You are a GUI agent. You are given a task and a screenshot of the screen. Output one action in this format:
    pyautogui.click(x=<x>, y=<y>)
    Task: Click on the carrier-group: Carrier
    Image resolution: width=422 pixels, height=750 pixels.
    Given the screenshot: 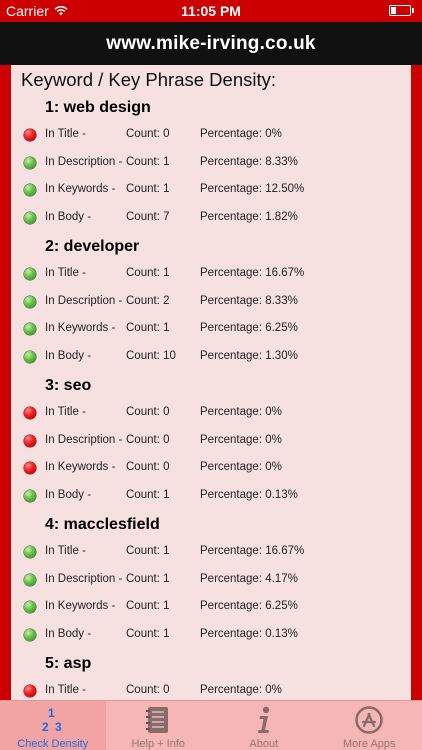 What is the action you would take?
    pyautogui.click(x=37, y=11)
    